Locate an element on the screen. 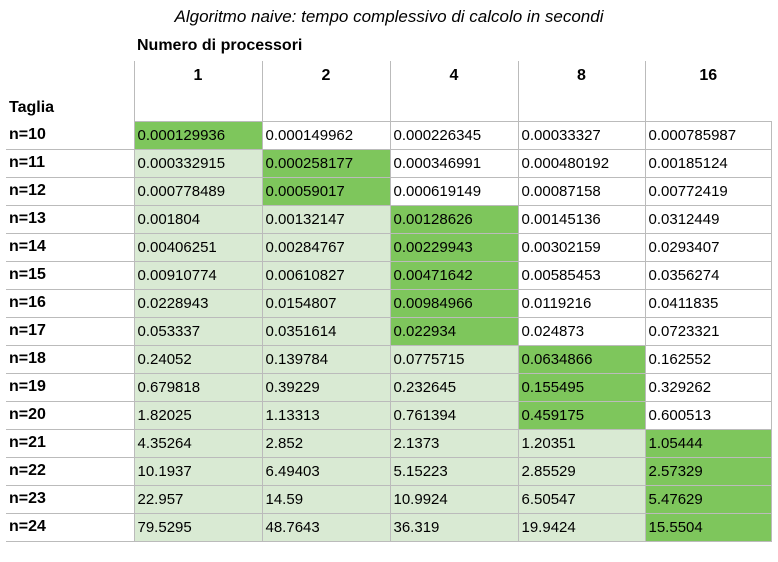  time-cell: 0.00471642 is located at coordinates (453, 275).